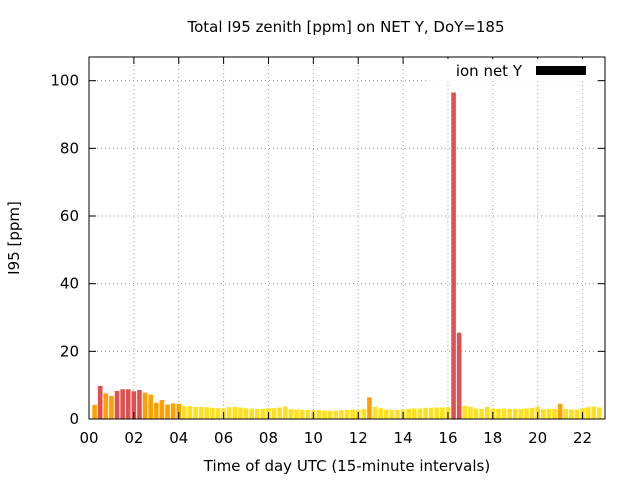 Image resolution: width=640 pixels, height=480 pixels. I want to click on x-tick-label: 08, so click(268, 438).